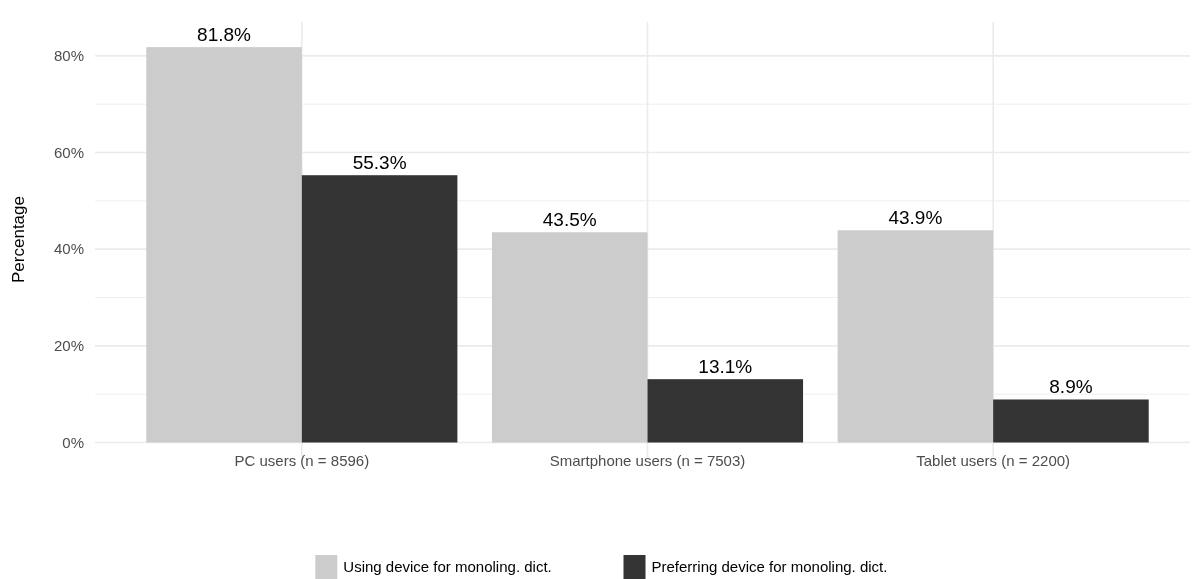  What do you see at coordinates (993, 460) in the screenshot?
I see `x-tick-label: Tablet users (n = 2200)` at bounding box center [993, 460].